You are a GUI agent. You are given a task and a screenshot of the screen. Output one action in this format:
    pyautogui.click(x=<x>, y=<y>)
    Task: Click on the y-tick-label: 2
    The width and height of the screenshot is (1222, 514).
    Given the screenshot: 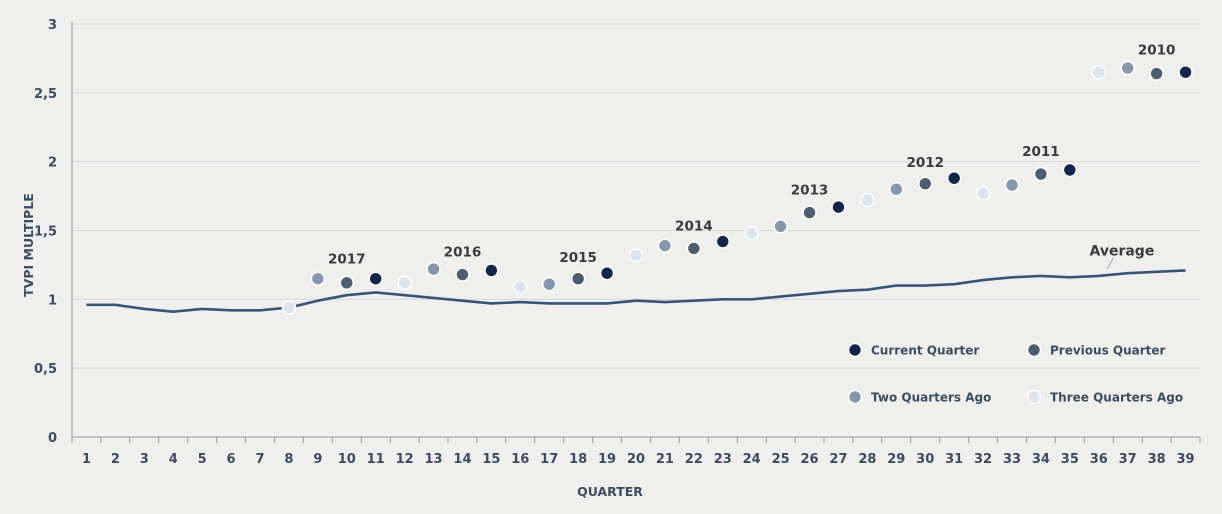 What is the action you would take?
    pyautogui.click(x=52, y=163)
    